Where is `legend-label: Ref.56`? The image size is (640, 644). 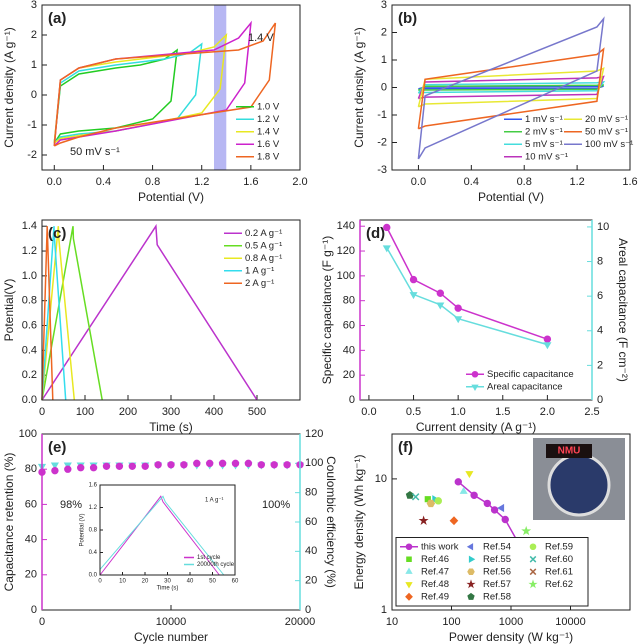 legend-label: Ref.56 is located at coordinates (497, 571).